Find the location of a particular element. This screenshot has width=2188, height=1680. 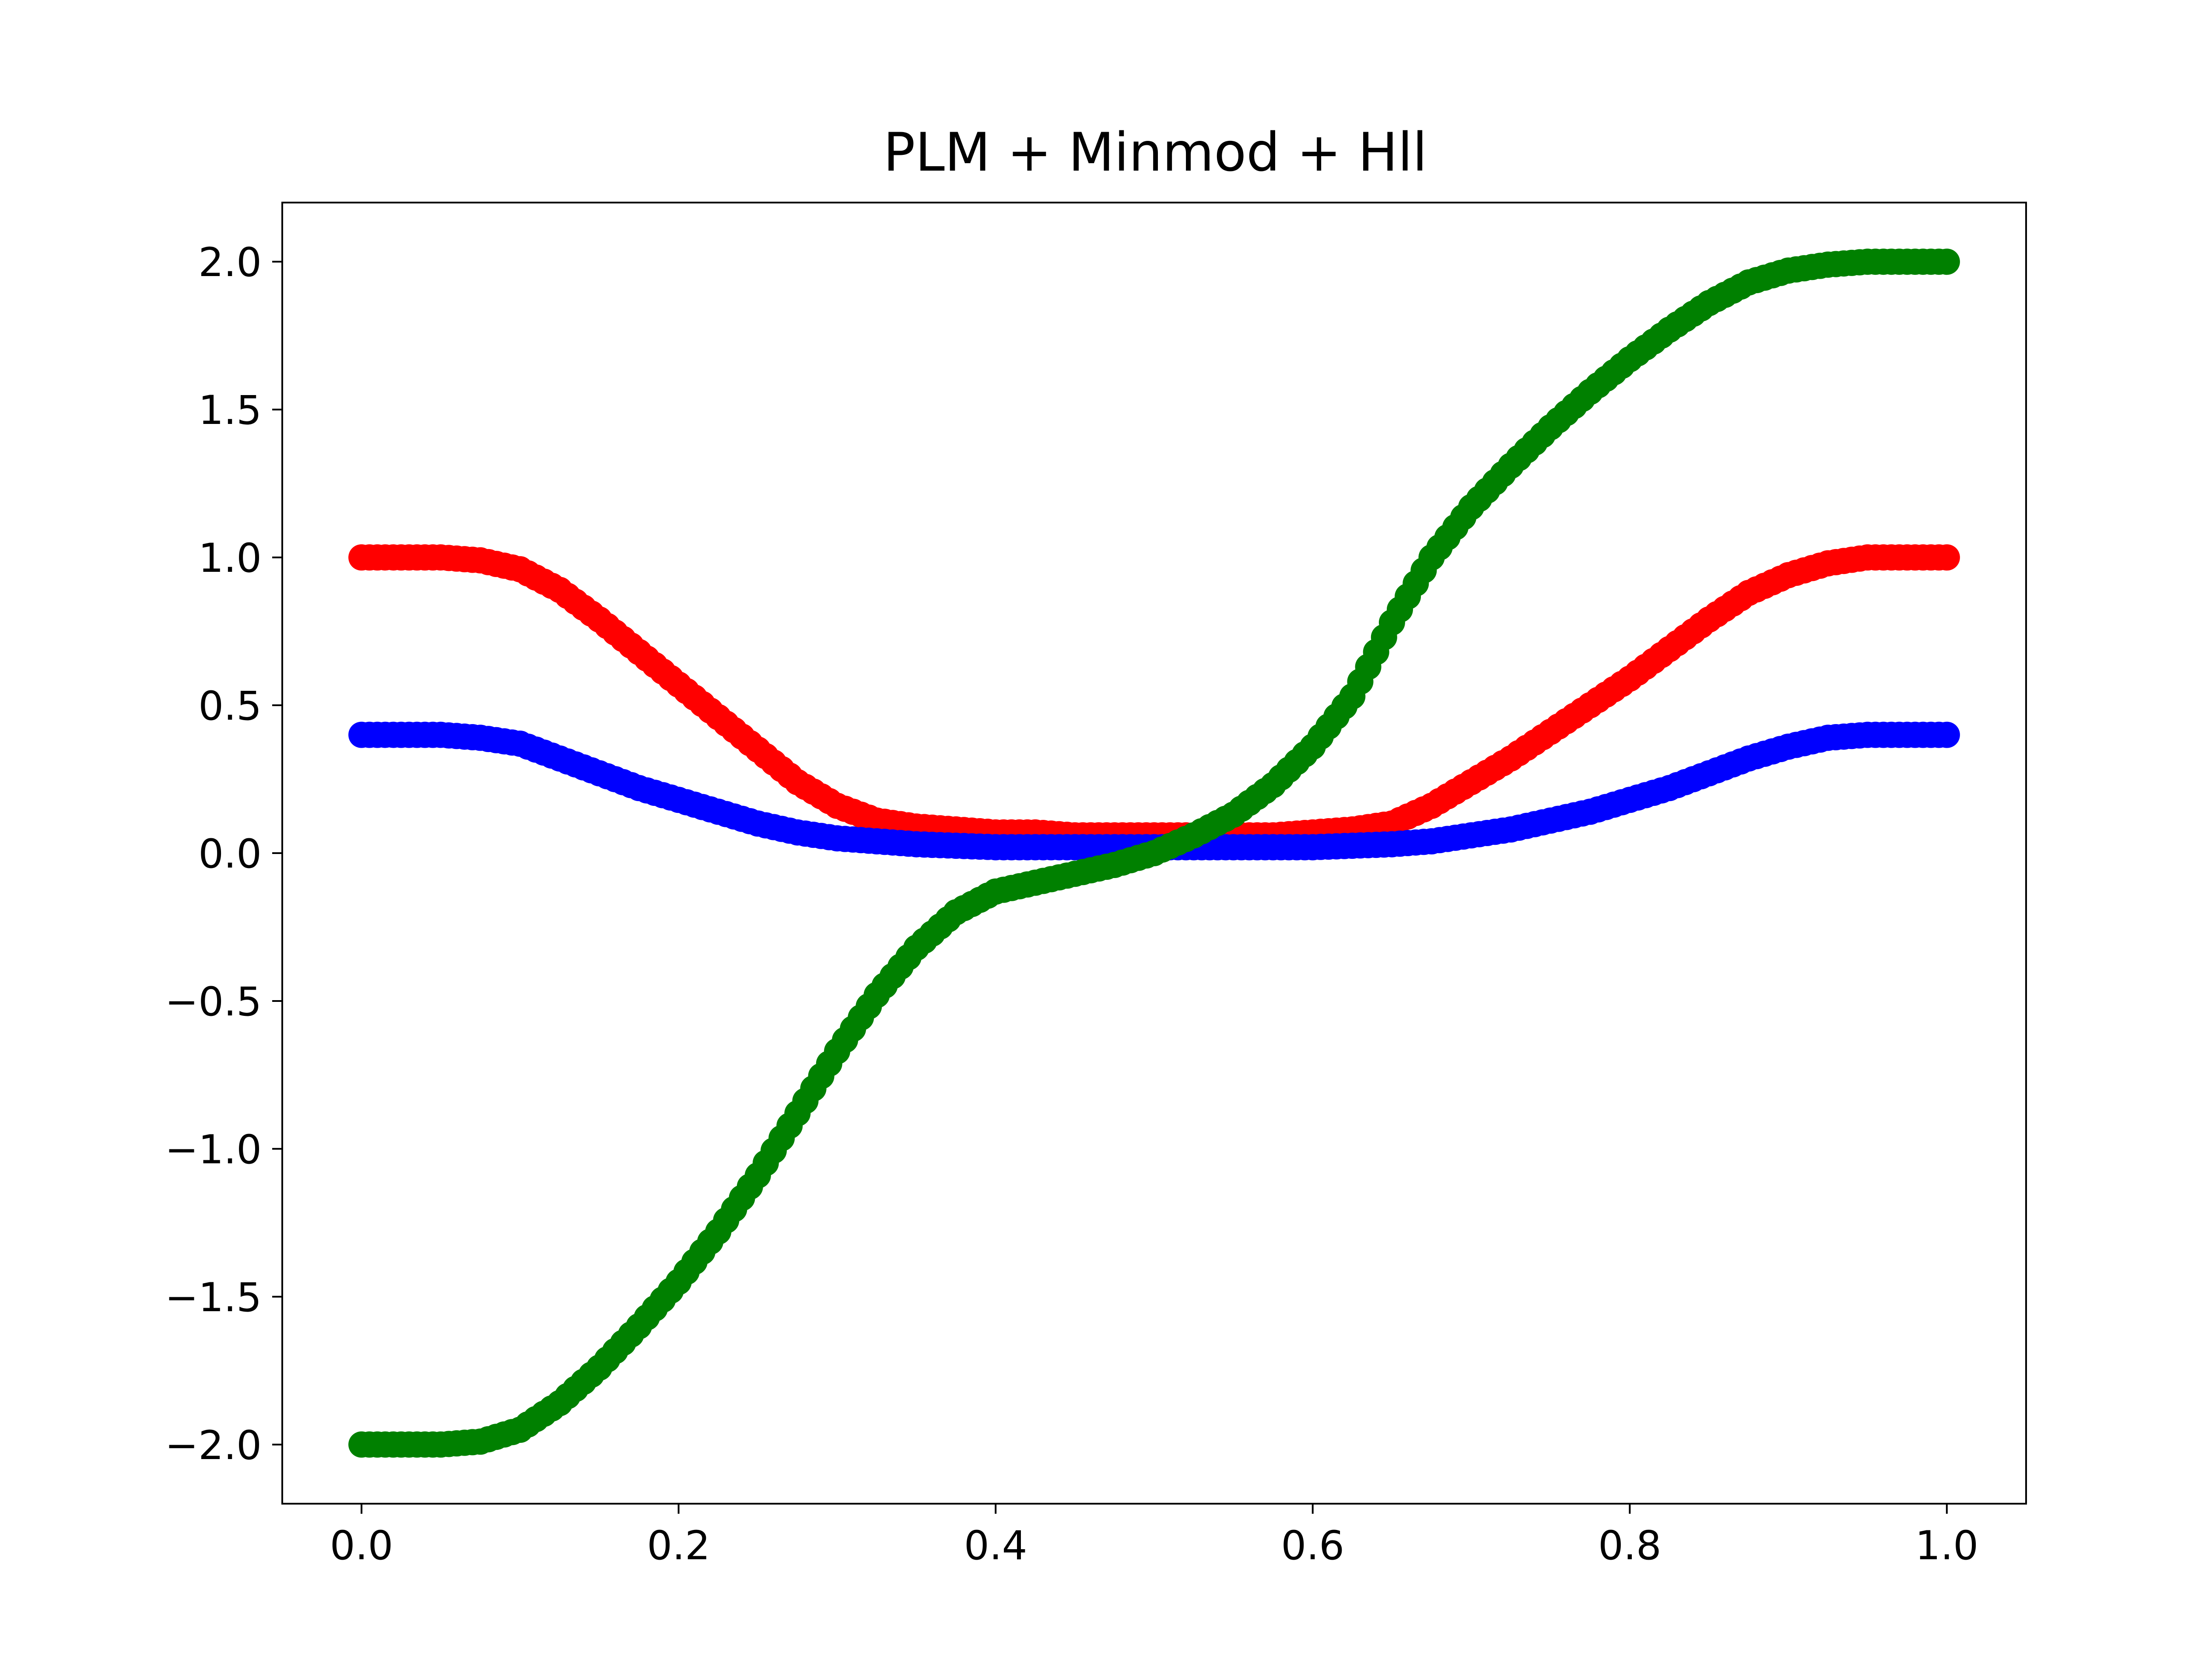

y-tick-label: −2.0 is located at coordinates (214, 1446).